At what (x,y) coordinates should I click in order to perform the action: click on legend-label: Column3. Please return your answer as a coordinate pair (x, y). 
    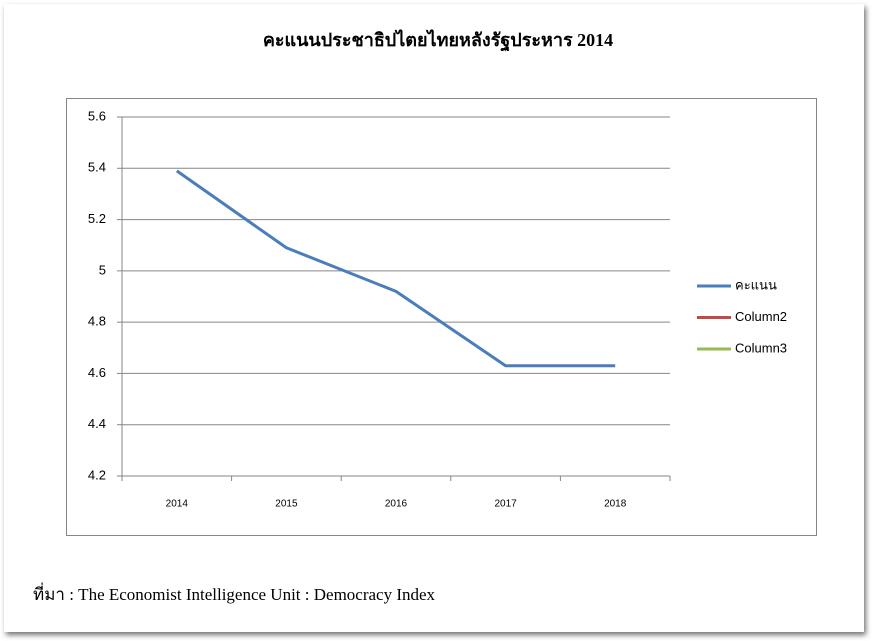
    Looking at the image, I should click on (761, 347).